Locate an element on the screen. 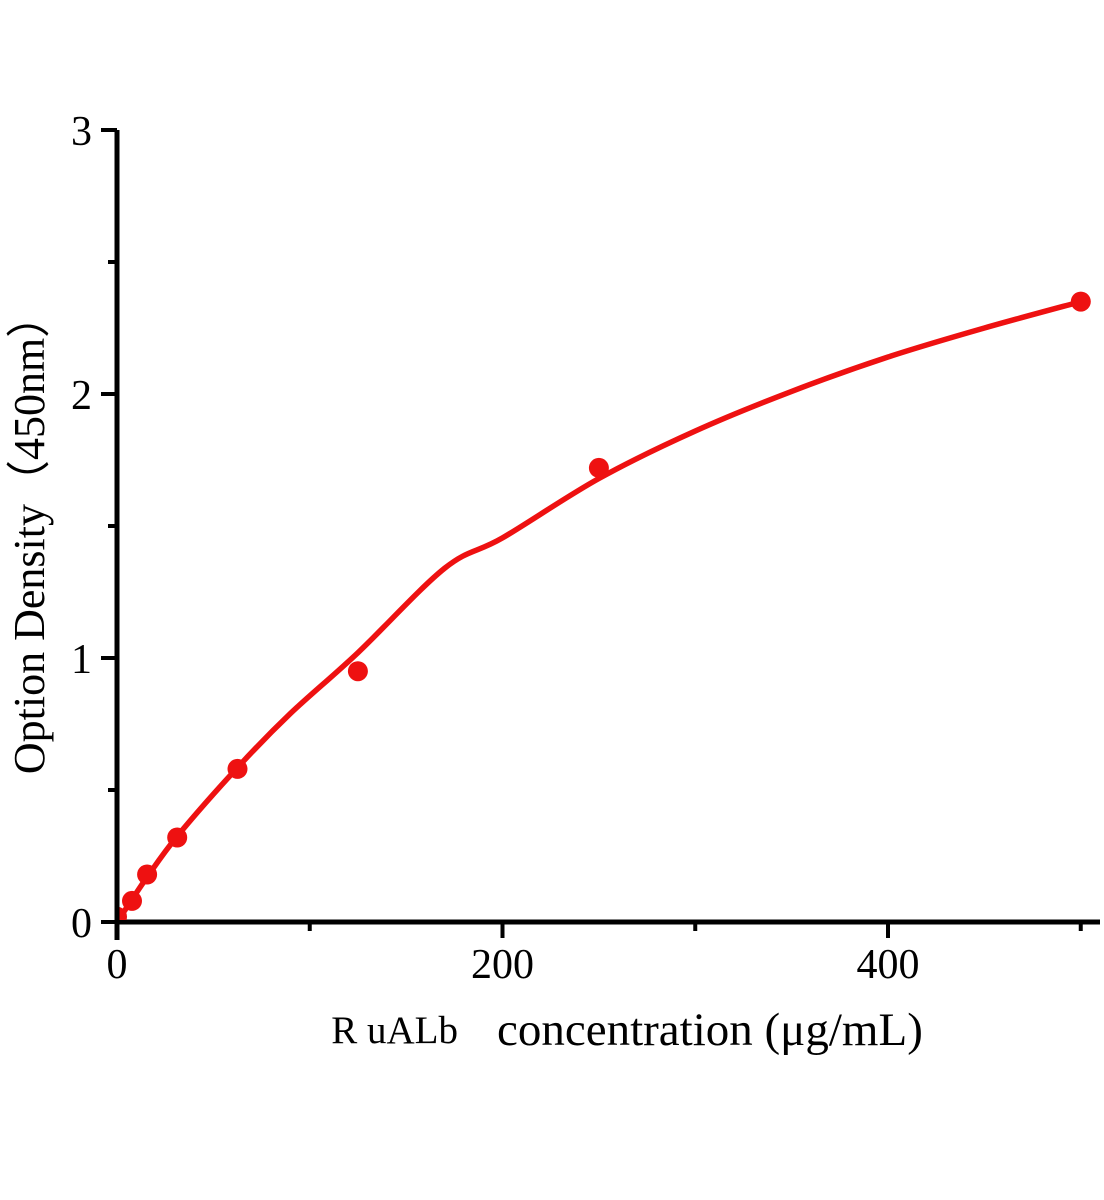  y-tick-label: 1 is located at coordinates (81, 660).